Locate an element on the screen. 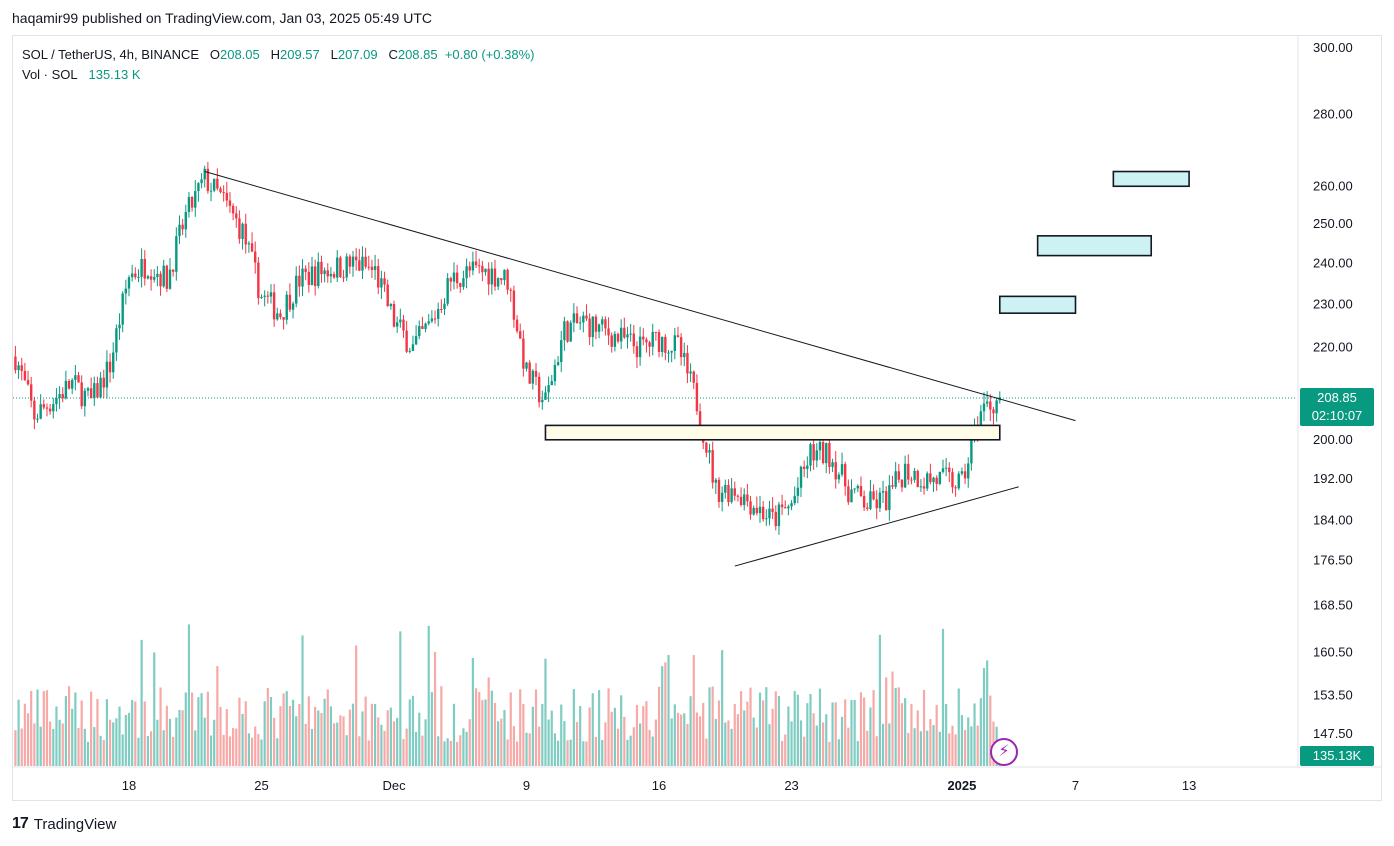  lightning-icon: ⚡ is located at coordinates (1004, 752).